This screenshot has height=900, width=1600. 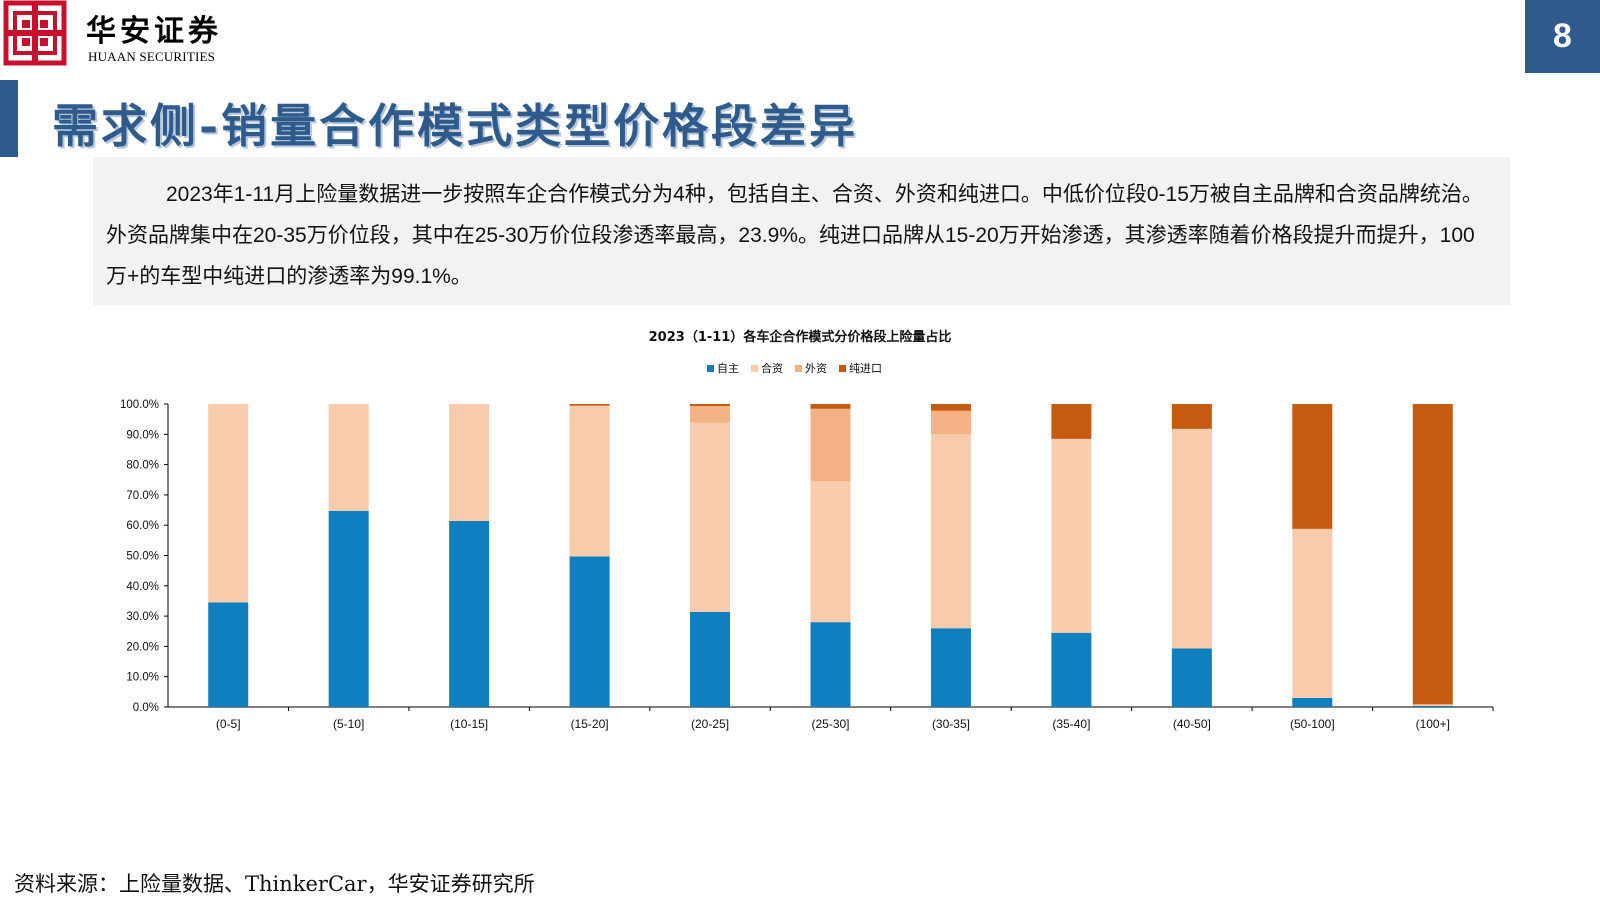 What do you see at coordinates (142, 466) in the screenshot?
I see `y-tick-label: 80.0%` at bounding box center [142, 466].